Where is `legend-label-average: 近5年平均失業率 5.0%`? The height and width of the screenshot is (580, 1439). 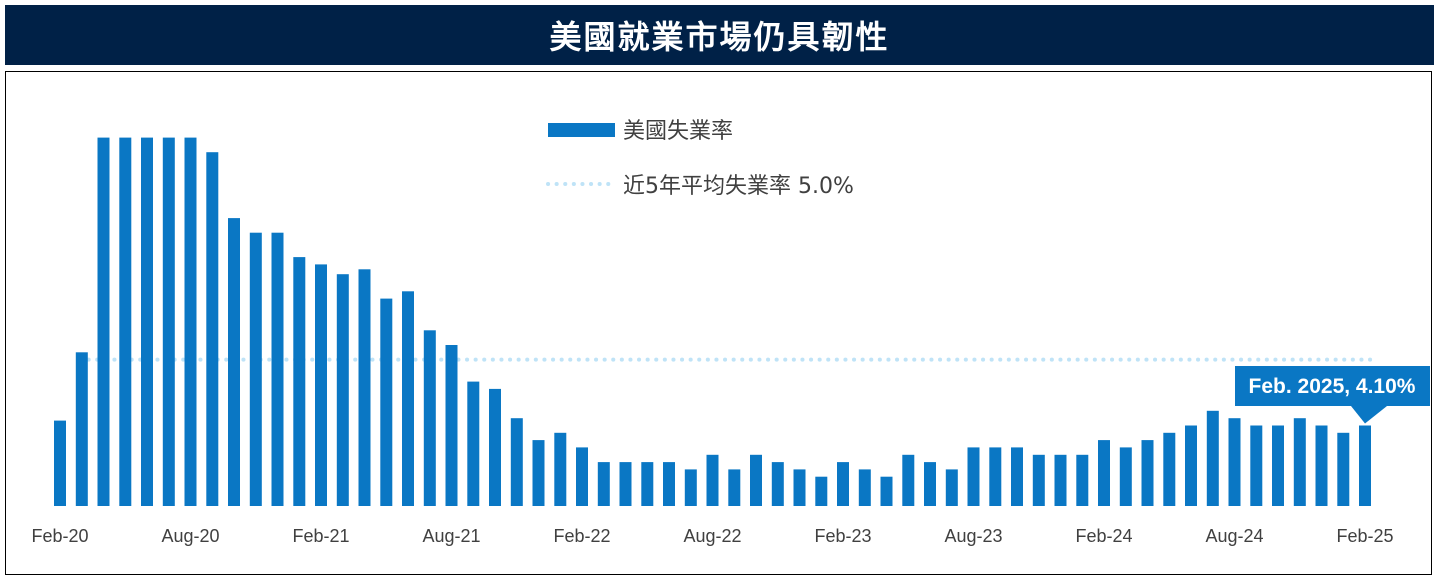
legend-label-average: 近5年平均失業率 5.0% is located at coordinates (738, 186).